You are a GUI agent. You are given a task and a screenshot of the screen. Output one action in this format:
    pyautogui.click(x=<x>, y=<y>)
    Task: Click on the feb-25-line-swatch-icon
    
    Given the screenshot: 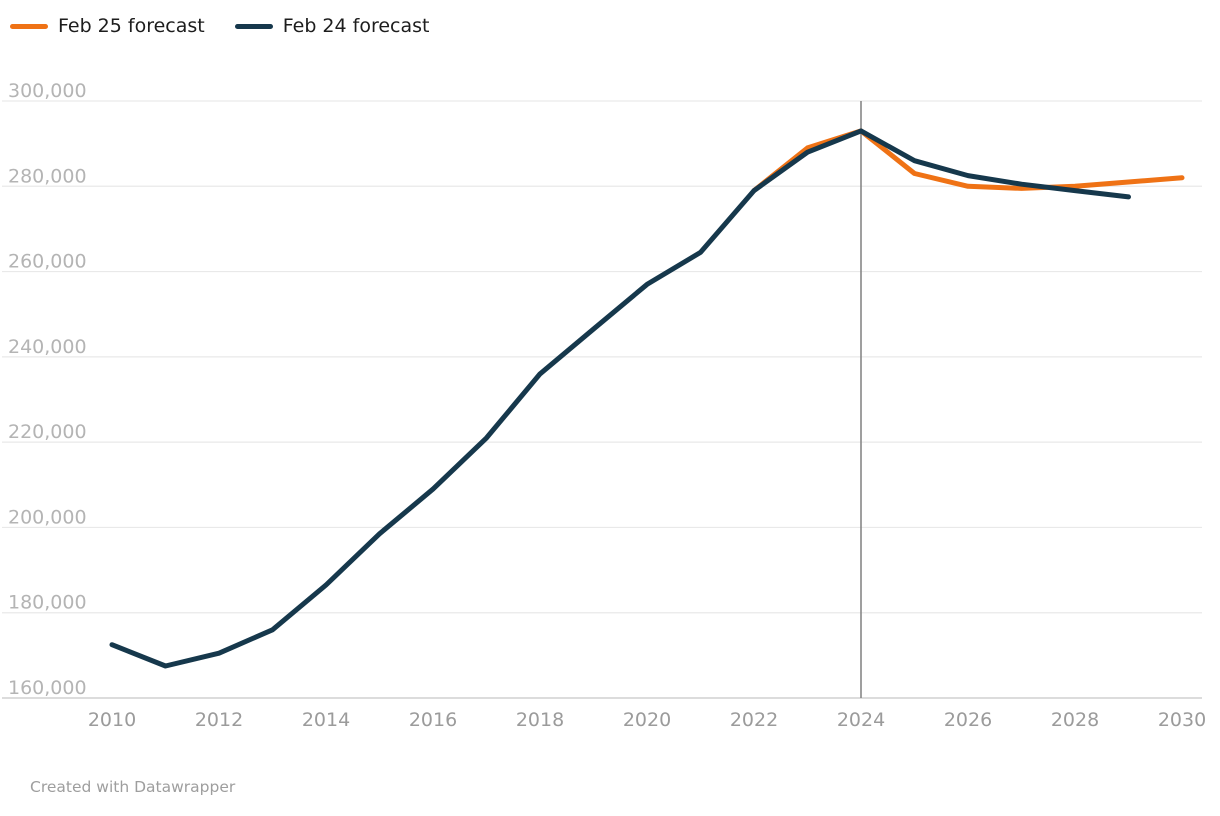 What is the action you would take?
    pyautogui.click(x=29, y=26)
    